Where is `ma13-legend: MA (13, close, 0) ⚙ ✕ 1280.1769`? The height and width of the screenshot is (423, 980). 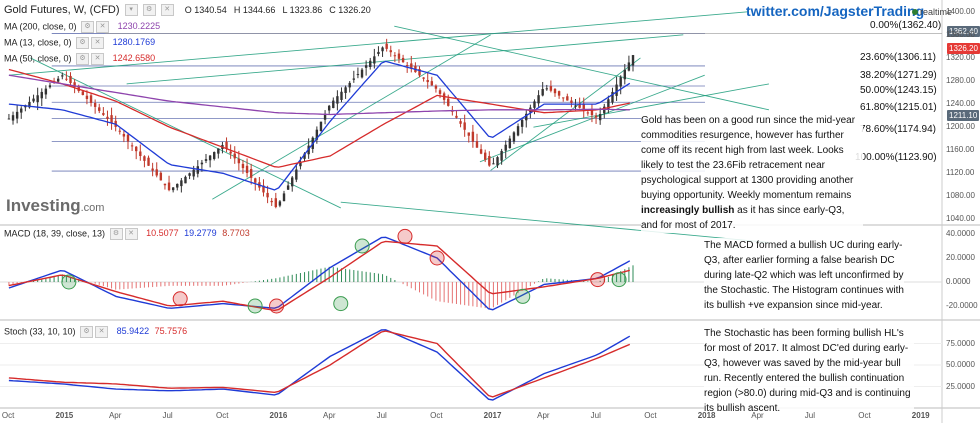 ma13-legend: MA (13, close, 0) ⚙ ✕ 1280.1769 is located at coordinates (79, 43).